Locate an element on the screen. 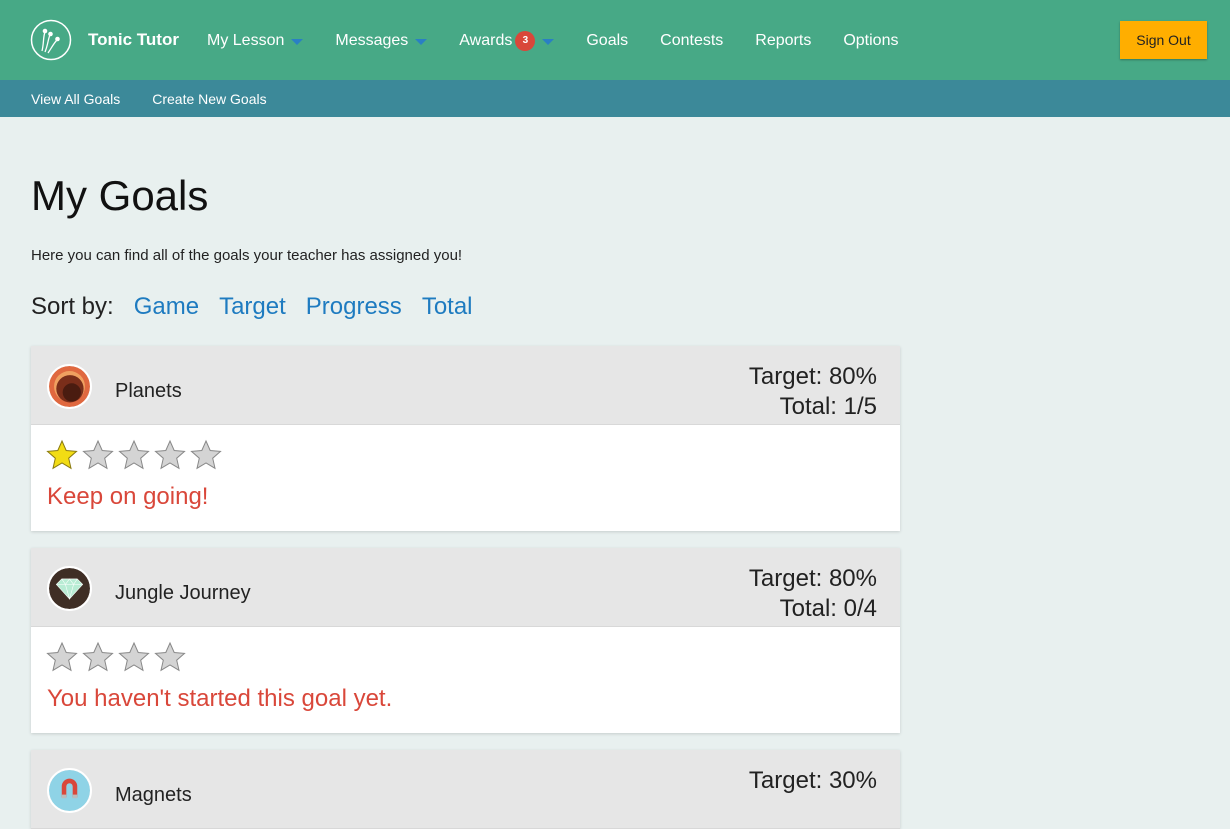 The image size is (1230, 829). create-new-goals-link: Create New Goals is located at coordinates (209, 98).